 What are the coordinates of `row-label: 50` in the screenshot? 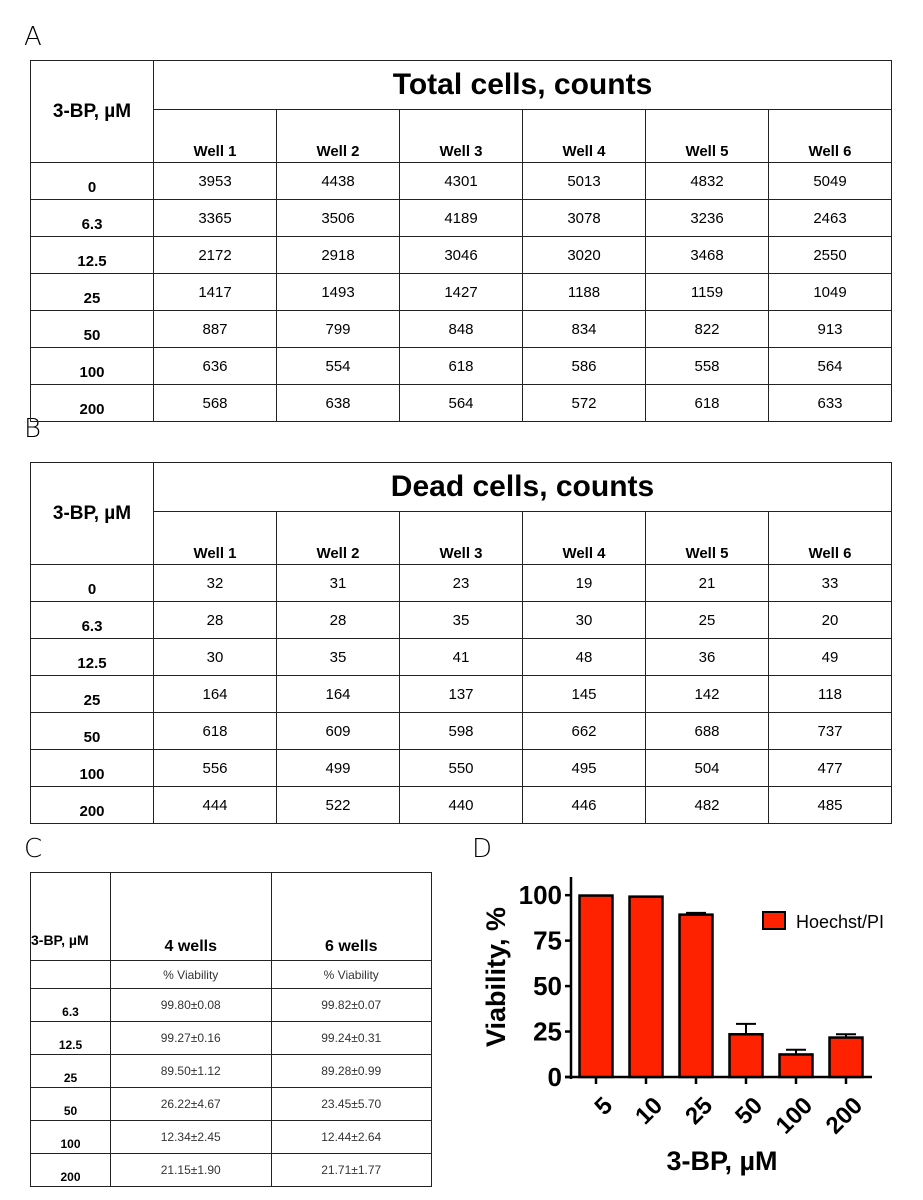 It's located at (70, 1104).